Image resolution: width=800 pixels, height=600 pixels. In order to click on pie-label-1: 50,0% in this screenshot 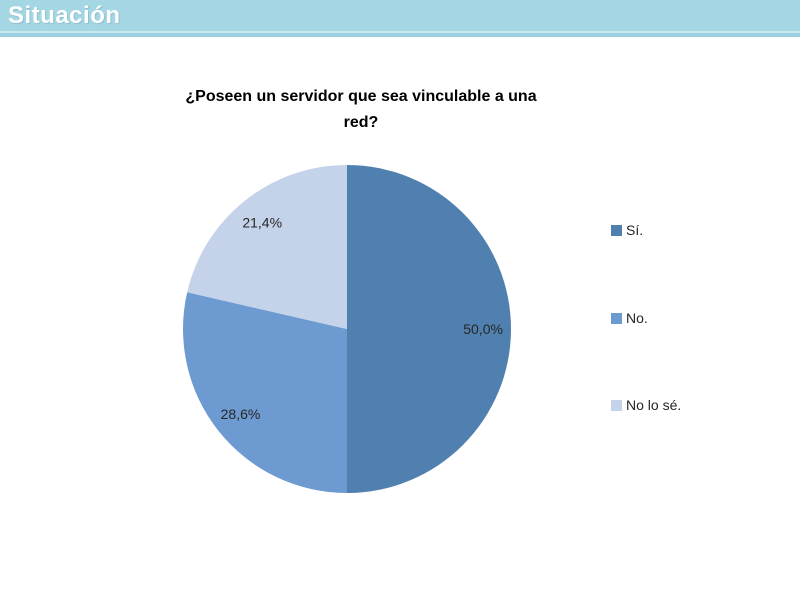, I will do `click(483, 329)`.